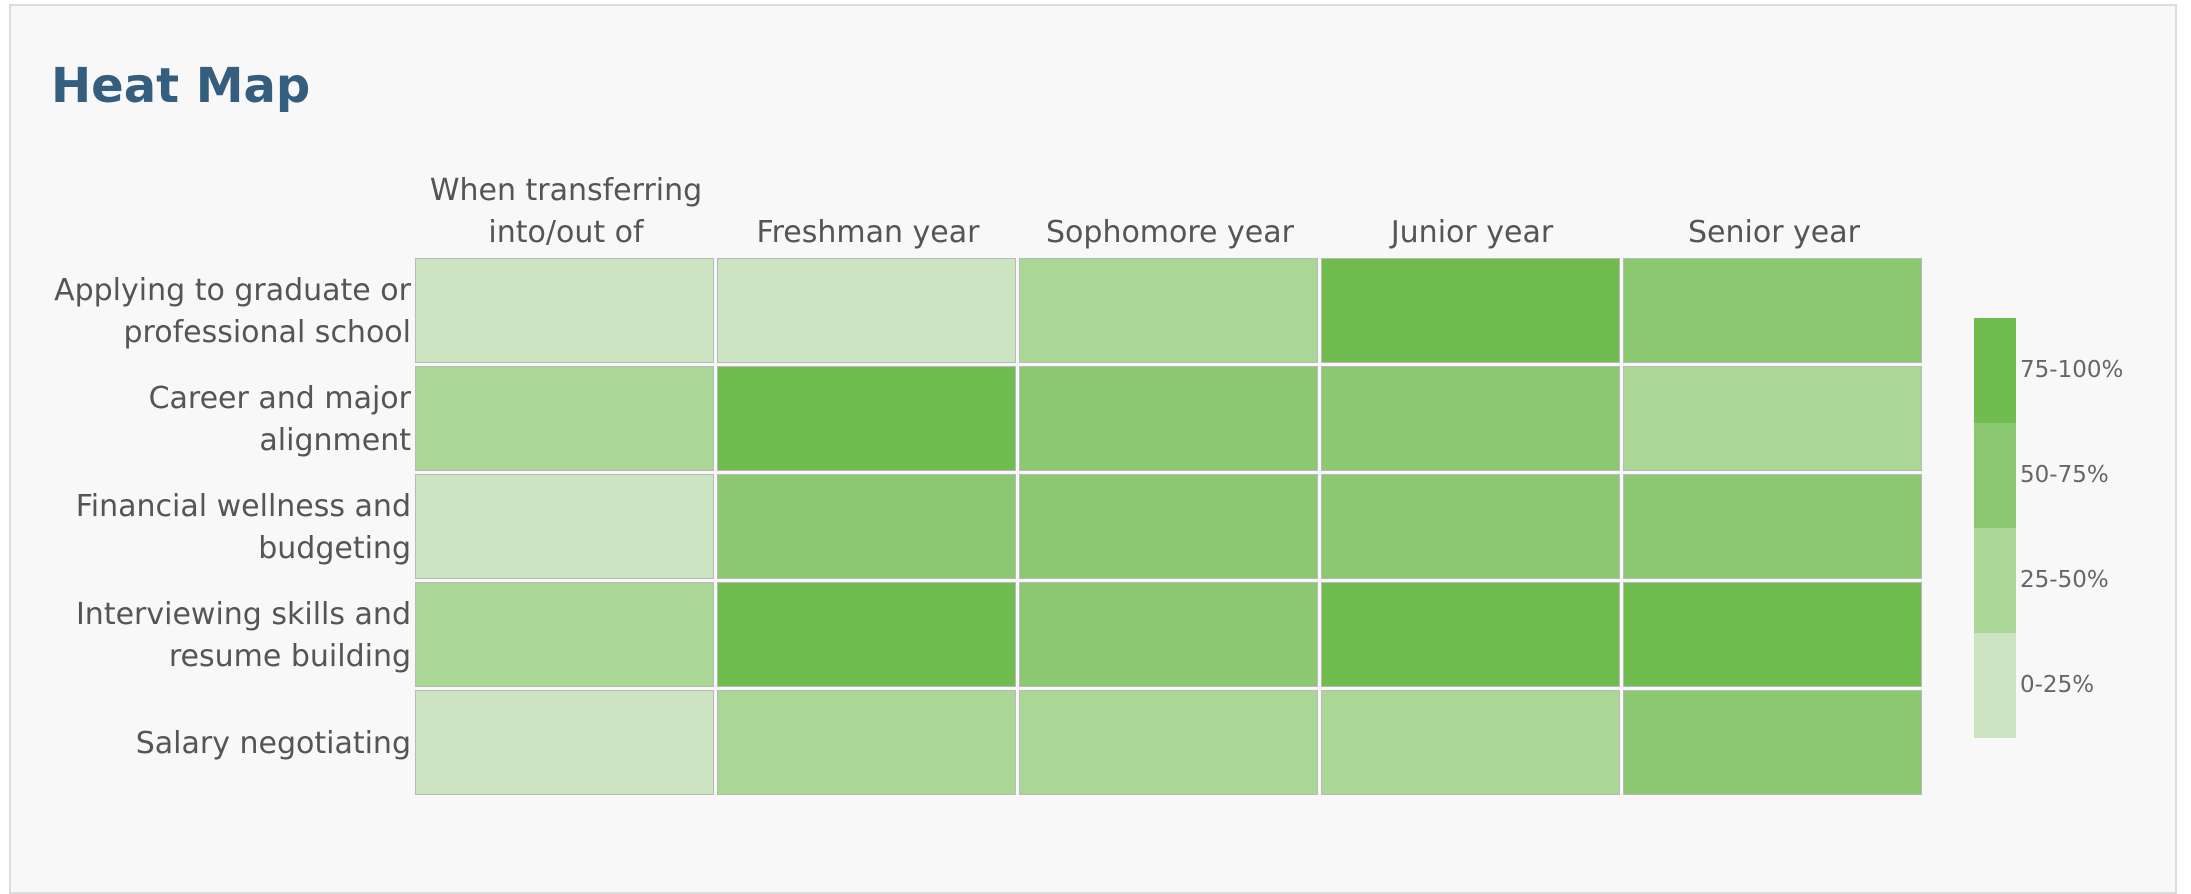 The height and width of the screenshot is (894, 2191). Describe the element at coordinates (2064, 474) in the screenshot. I see `legend-label: 50-75%` at that location.